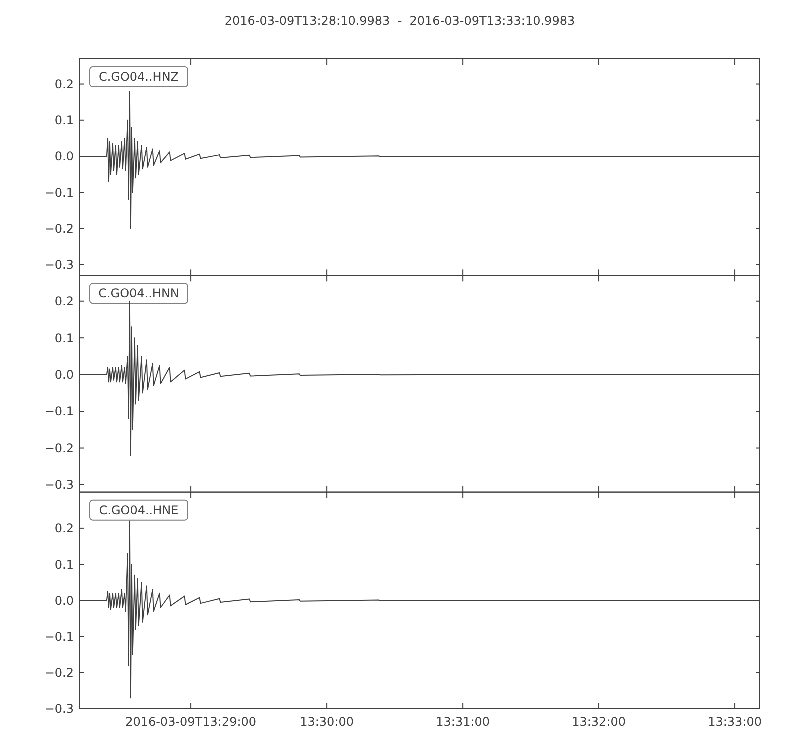 This screenshot has height=750, width=800. Describe the element at coordinates (400, 21) in the screenshot. I see `chart-title: 2016-03-09T13:28:10.9983 - 2016-03-09T13:33:10.9983` at that location.